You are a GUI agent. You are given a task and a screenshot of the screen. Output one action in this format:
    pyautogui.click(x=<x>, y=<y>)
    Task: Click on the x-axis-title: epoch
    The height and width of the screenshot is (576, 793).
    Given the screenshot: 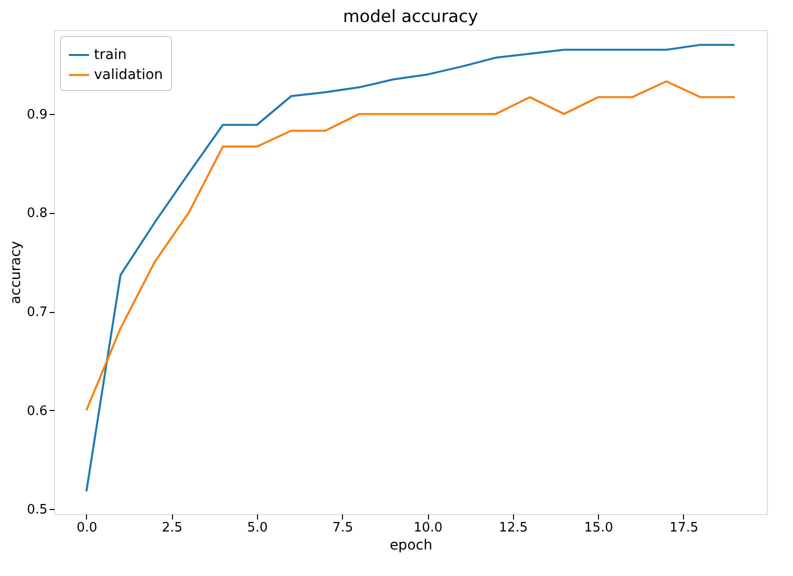 What is the action you would take?
    pyautogui.click(x=411, y=546)
    